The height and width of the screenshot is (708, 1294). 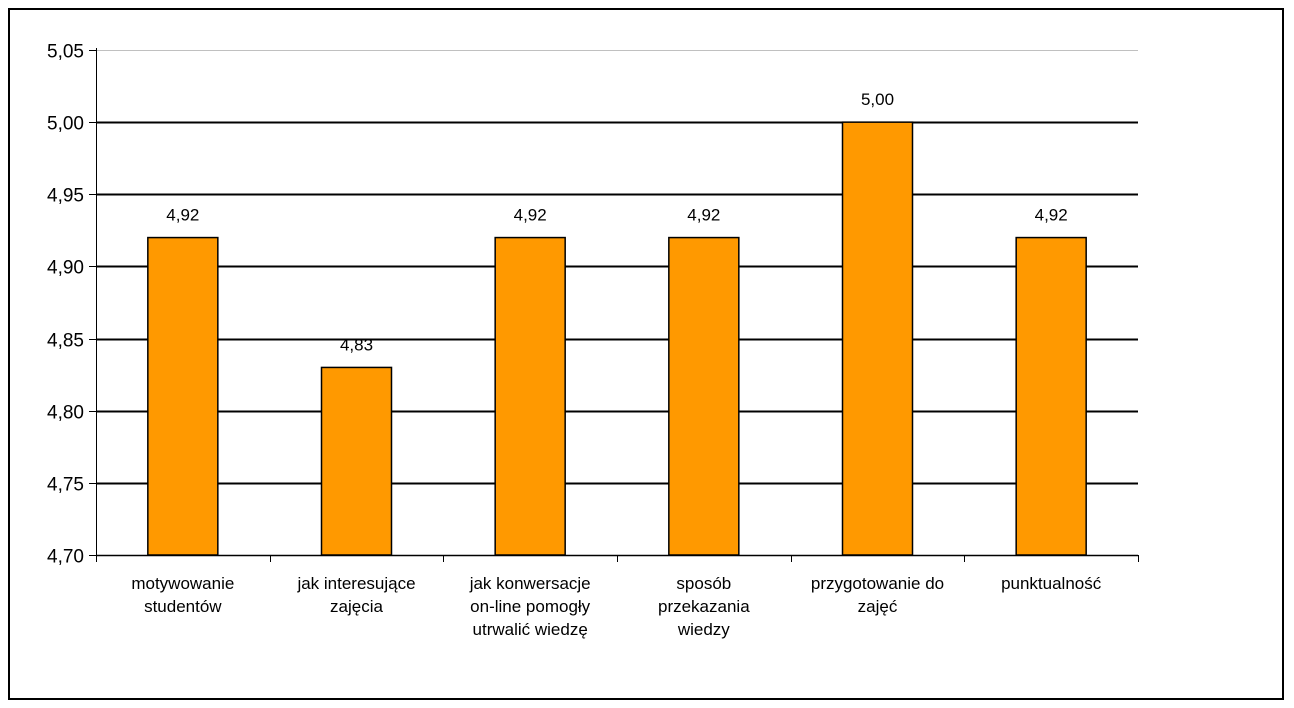 I want to click on x-category-label: przygotowanie do, so click(x=877, y=583).